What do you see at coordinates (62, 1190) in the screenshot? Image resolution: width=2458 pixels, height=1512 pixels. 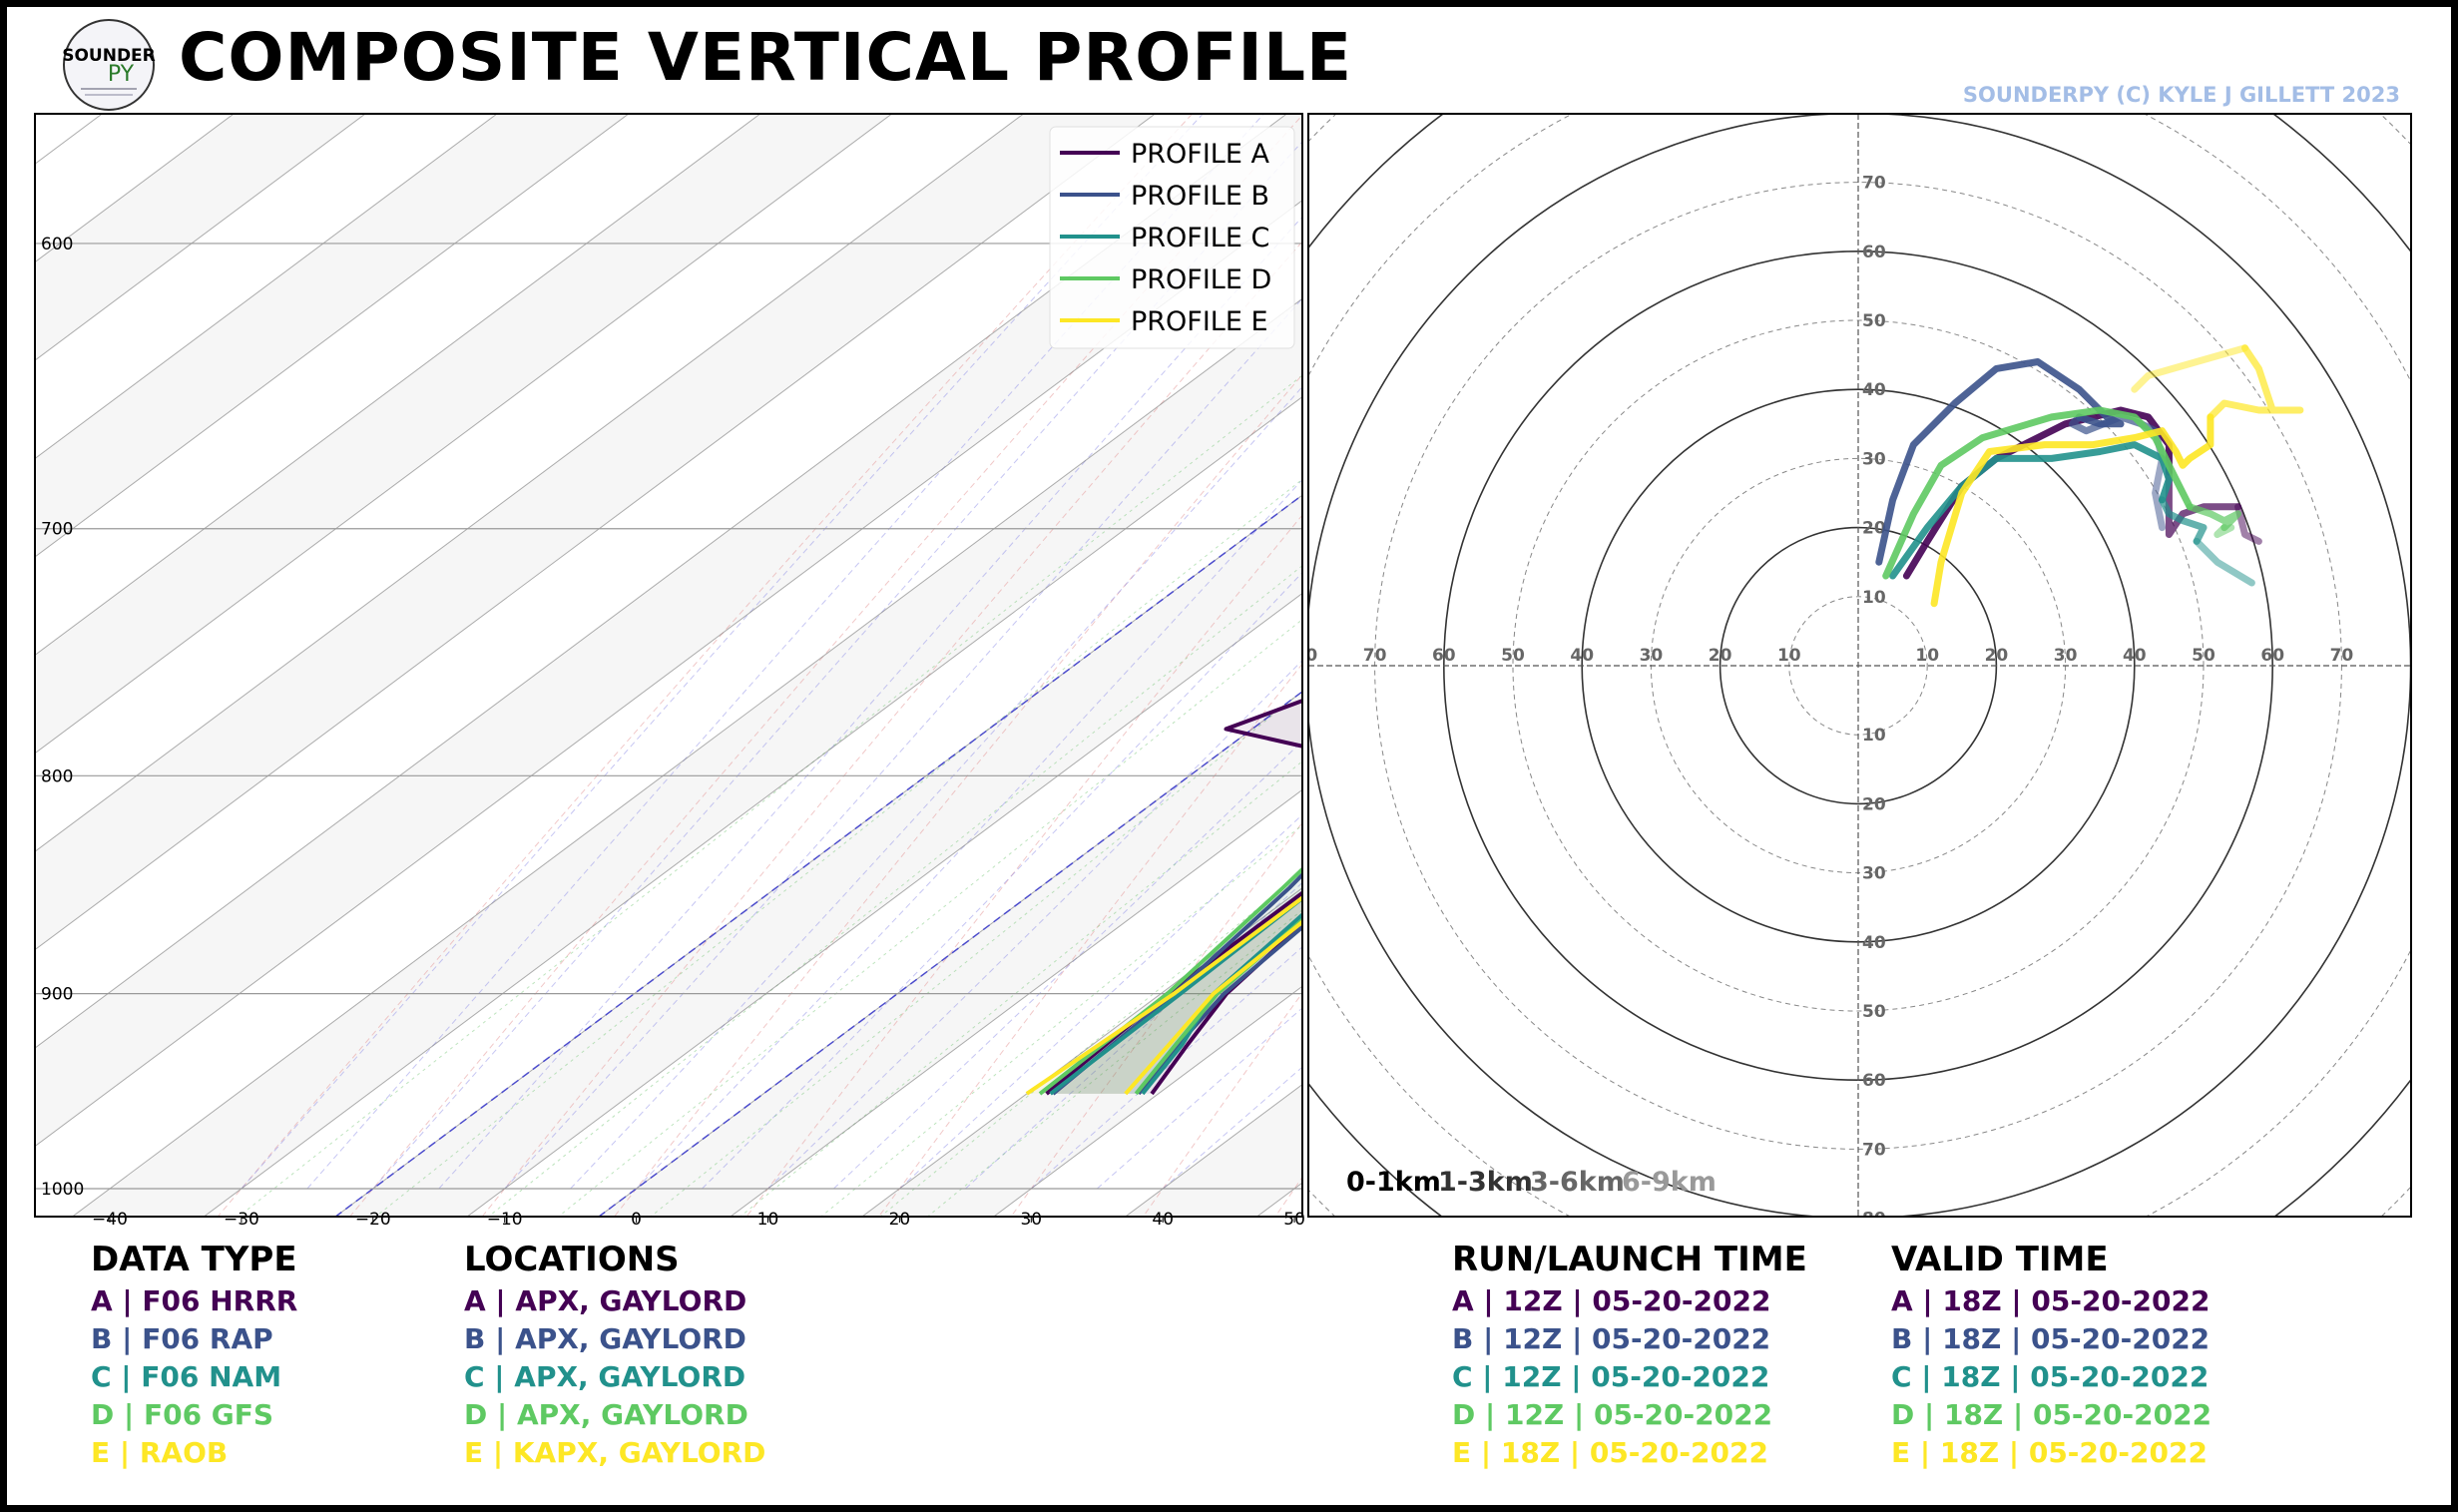 I see `pressure-tick-label: 1000` at bounding box center [62, 1190].